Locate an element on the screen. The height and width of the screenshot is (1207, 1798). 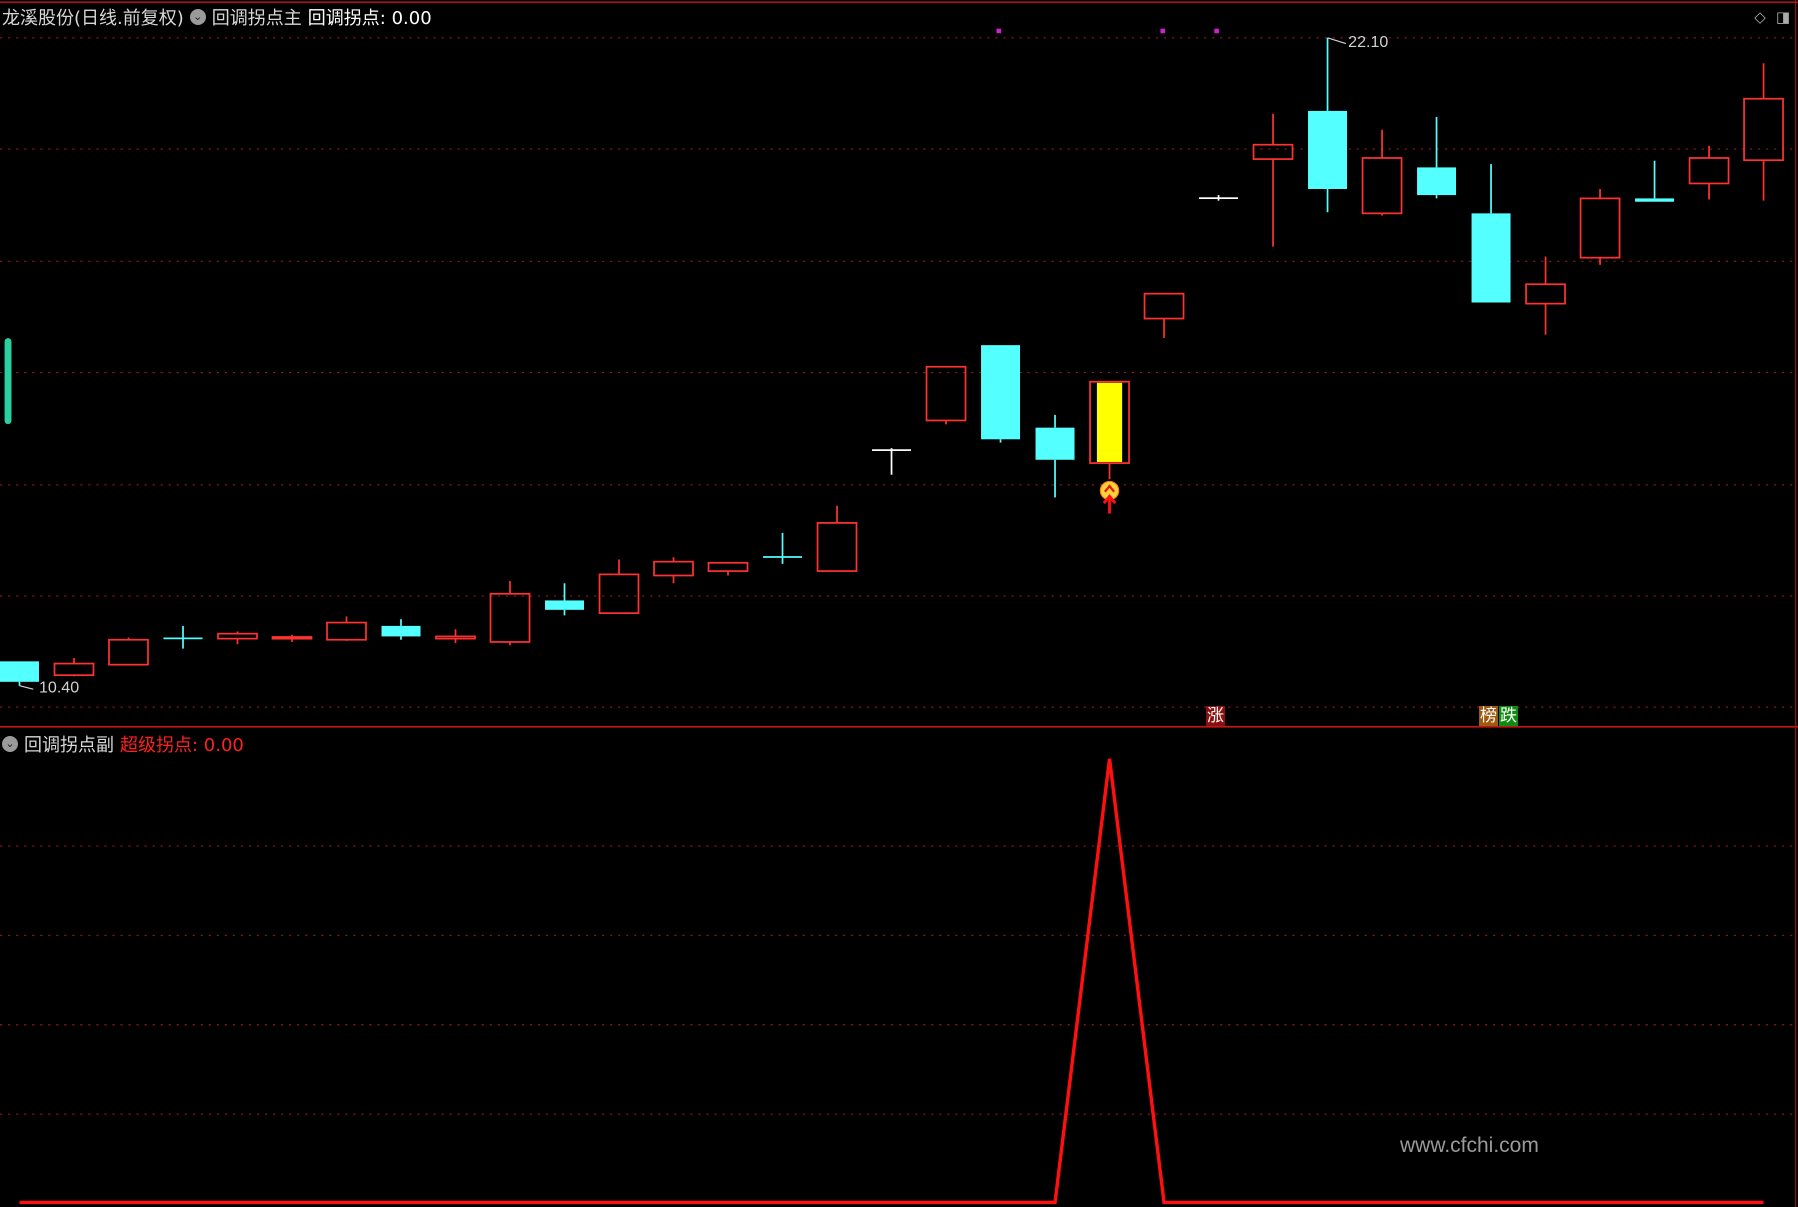
watermark: www.cfchi.com is located at coordinates (1469, 1145).